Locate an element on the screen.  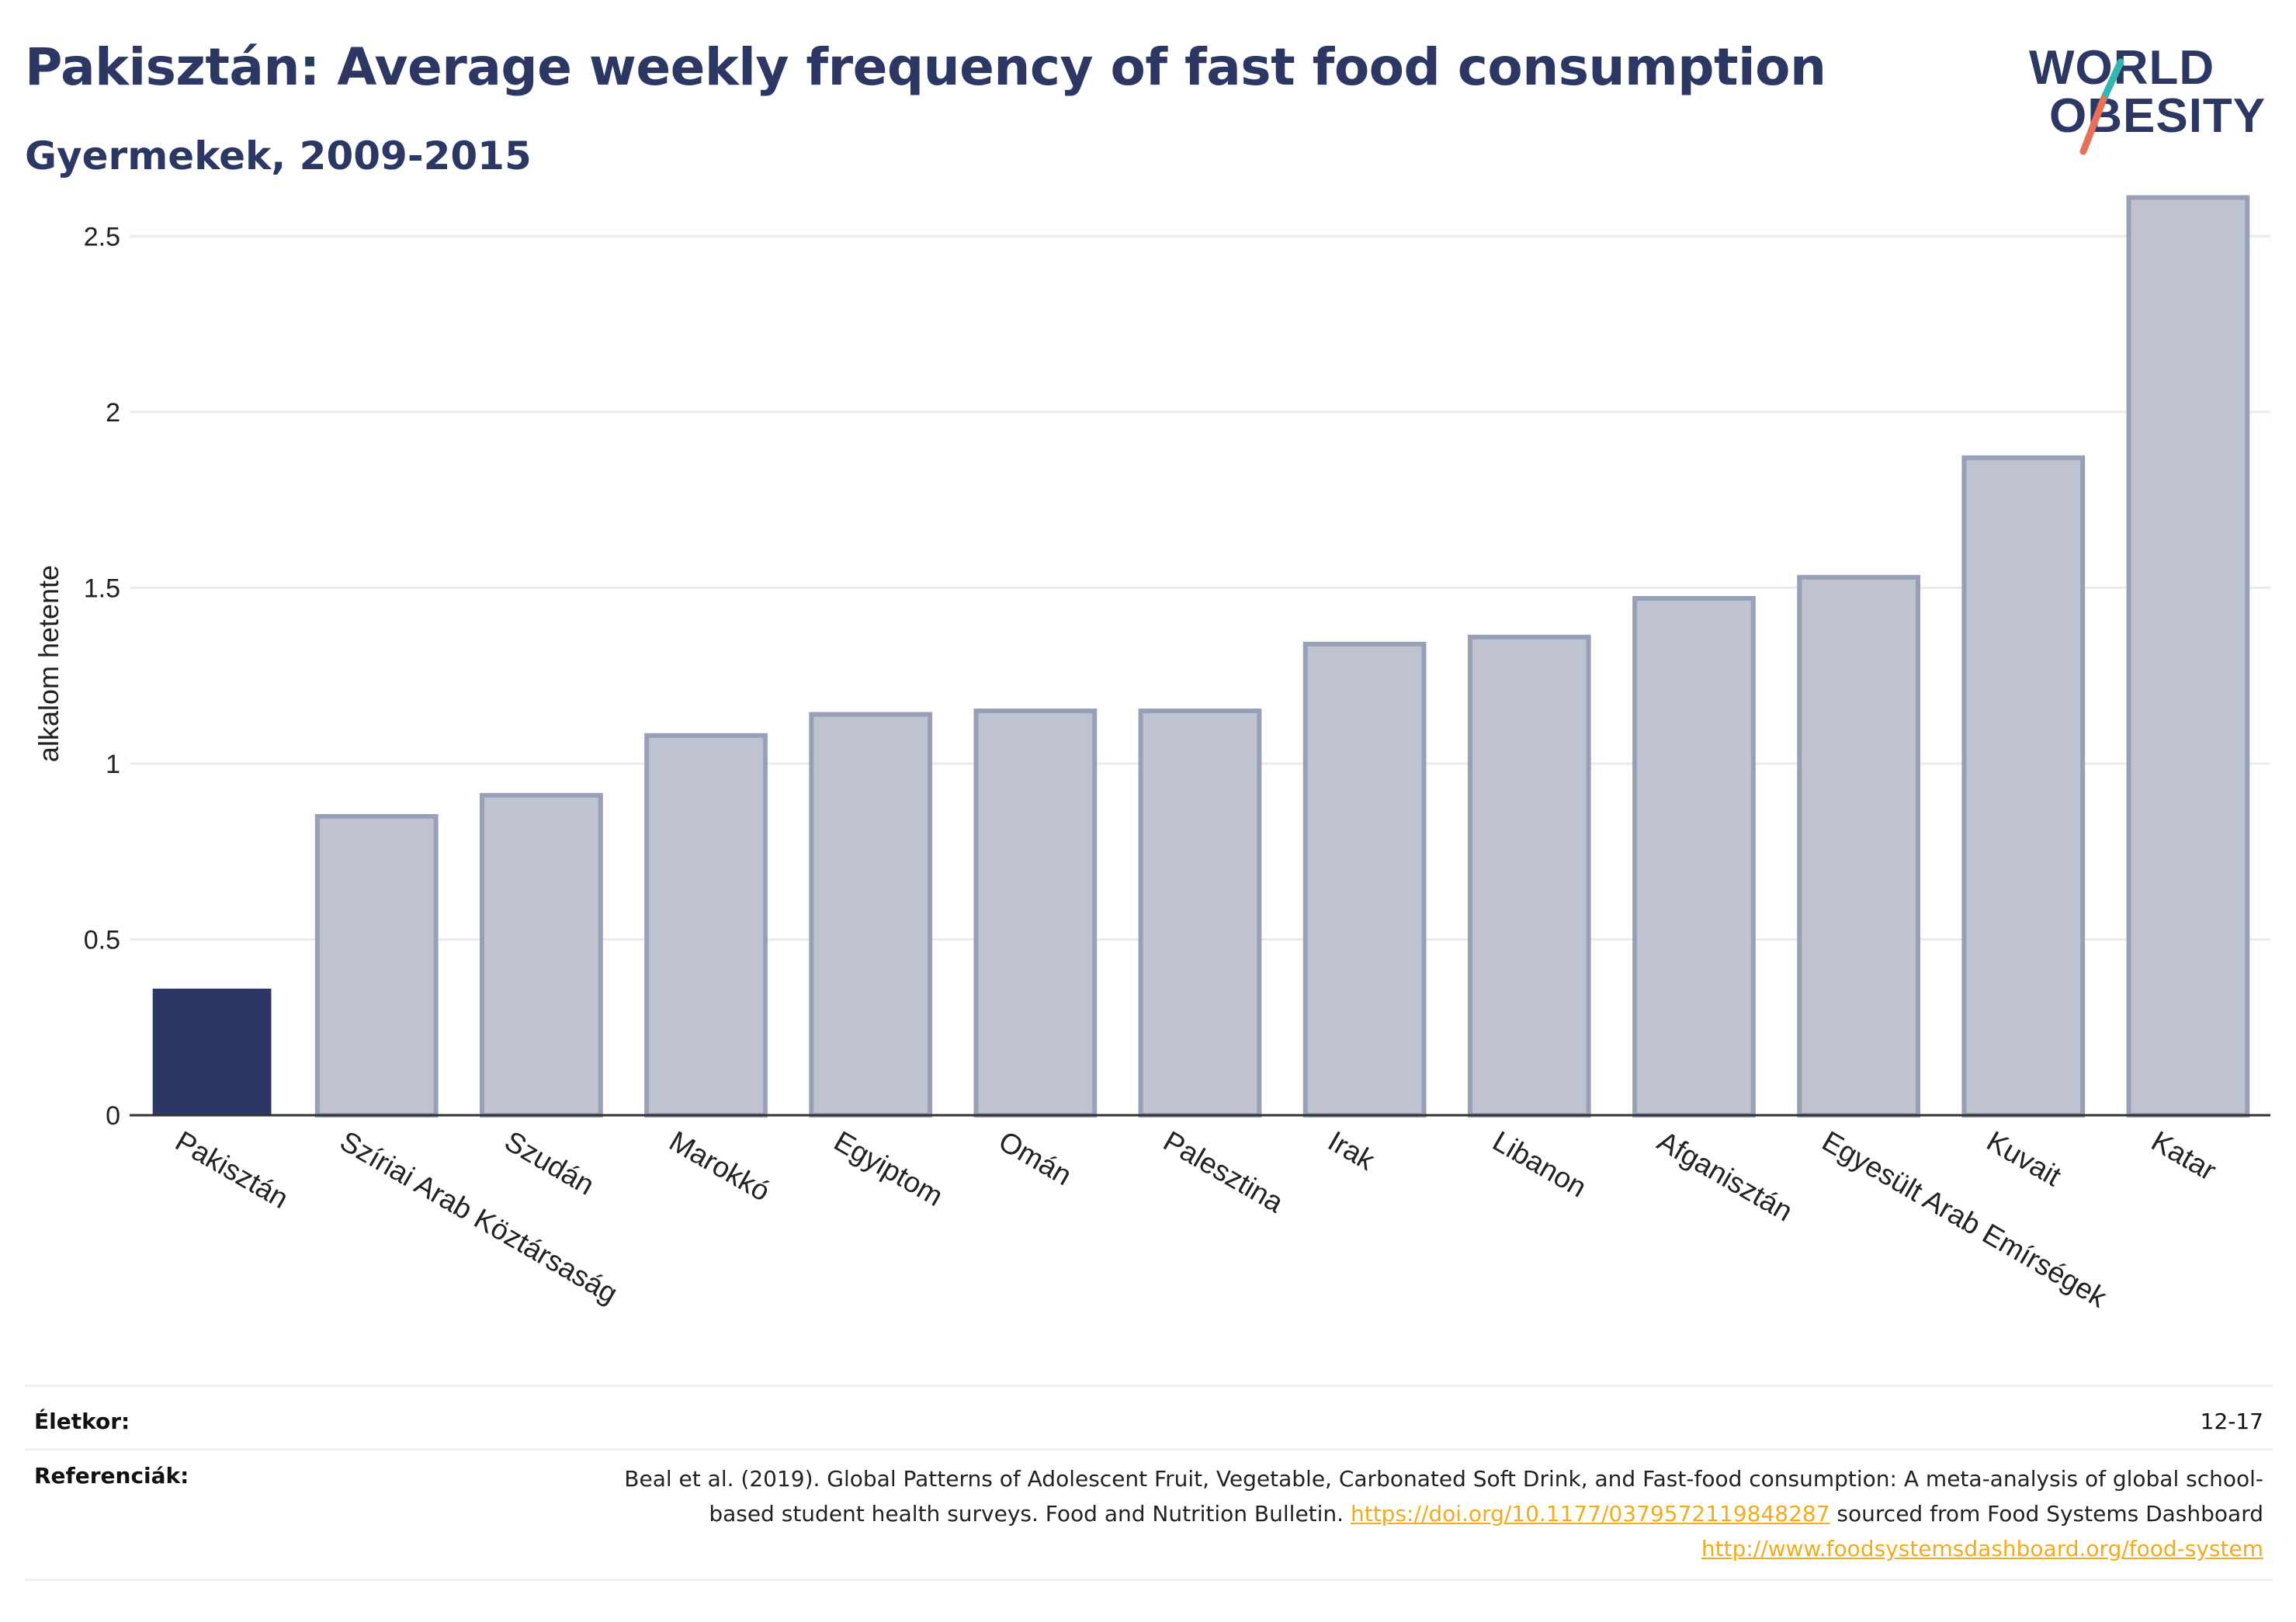
references-label: Referenciák: is located at coordinates (112, 1476).